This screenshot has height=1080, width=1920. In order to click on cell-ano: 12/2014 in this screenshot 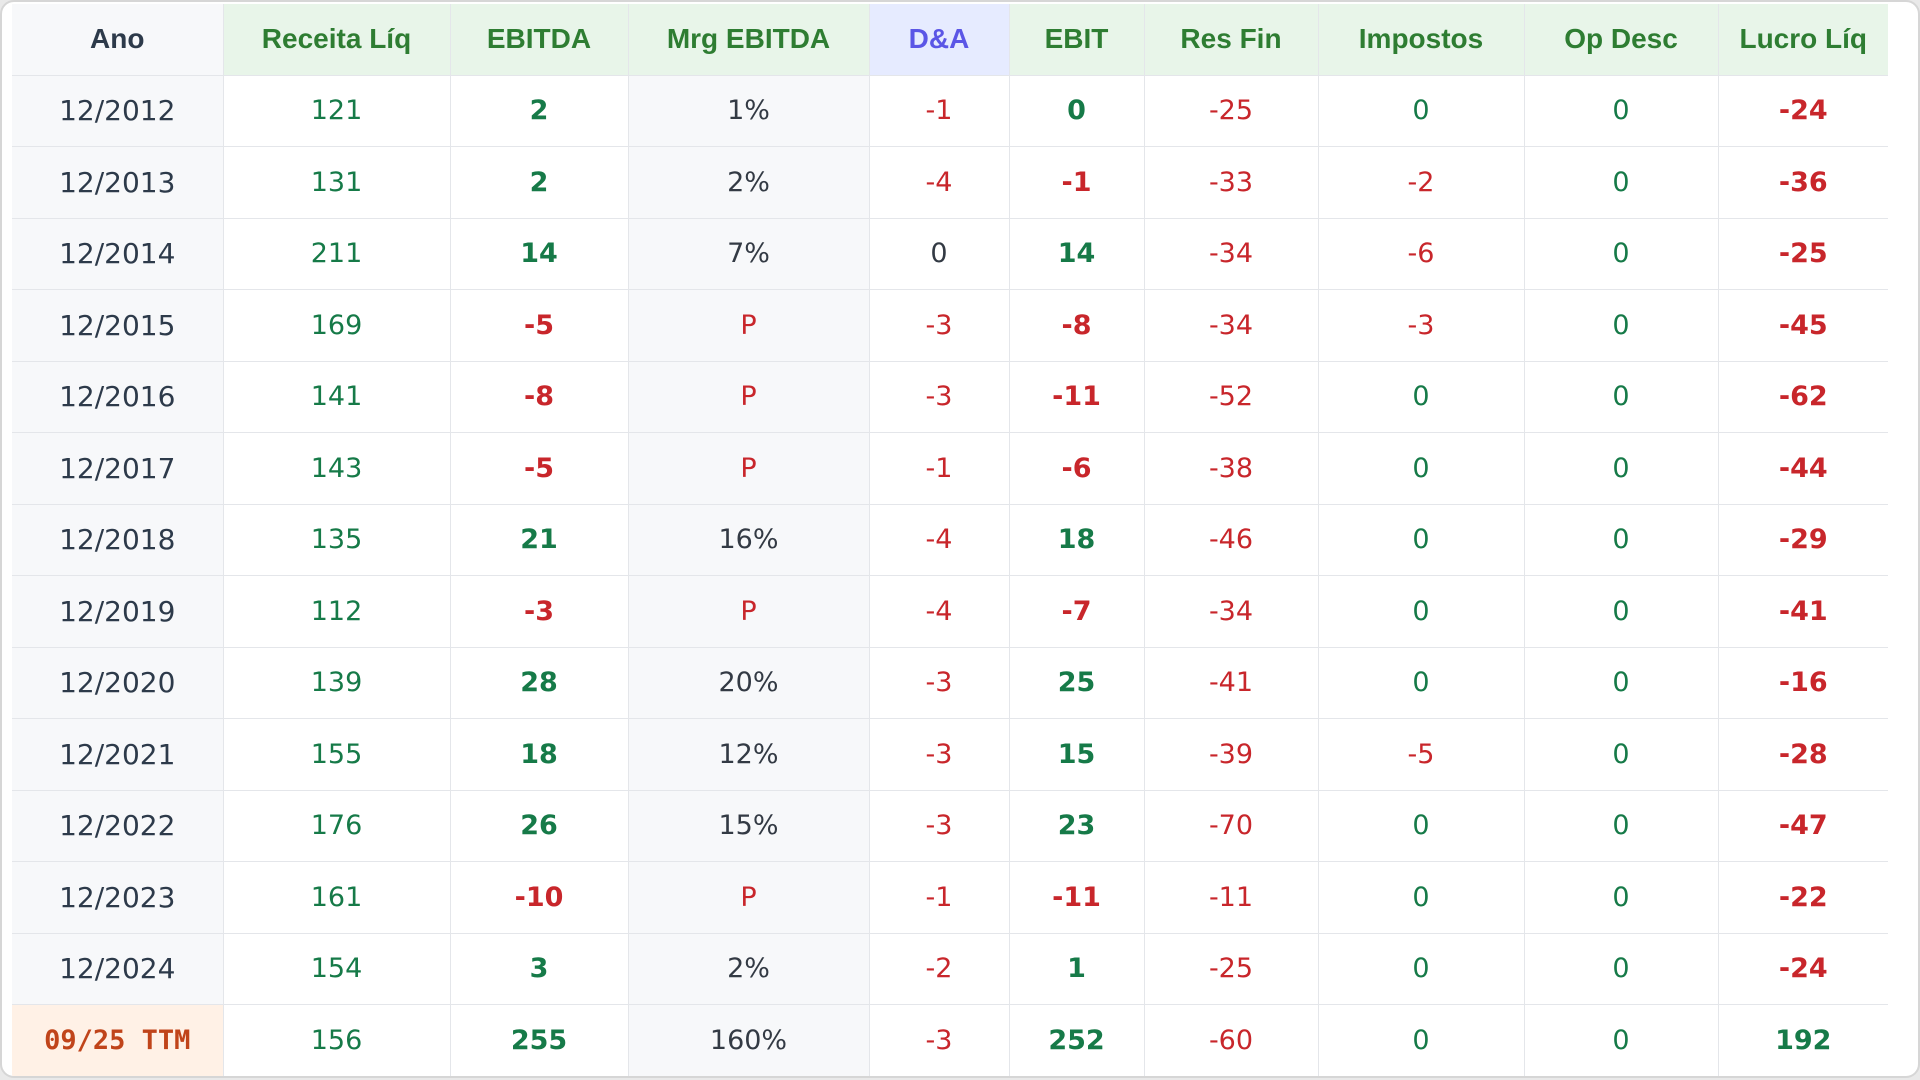, I will do `click(118, 254)`.